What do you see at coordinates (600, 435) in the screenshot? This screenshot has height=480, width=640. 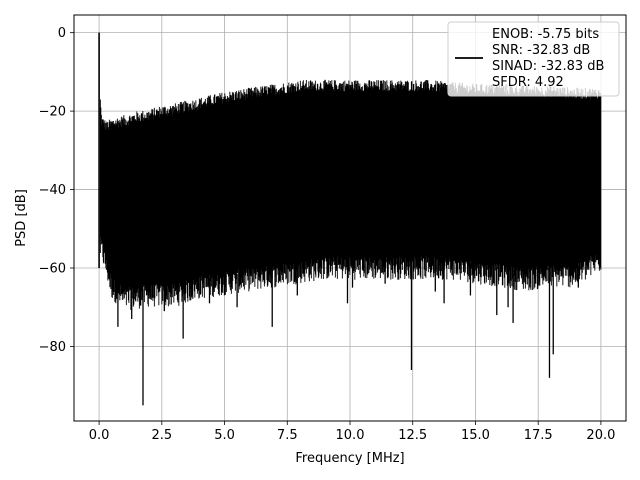 I see `x-tick-label: 20.0` at bounding box center [600, 435].